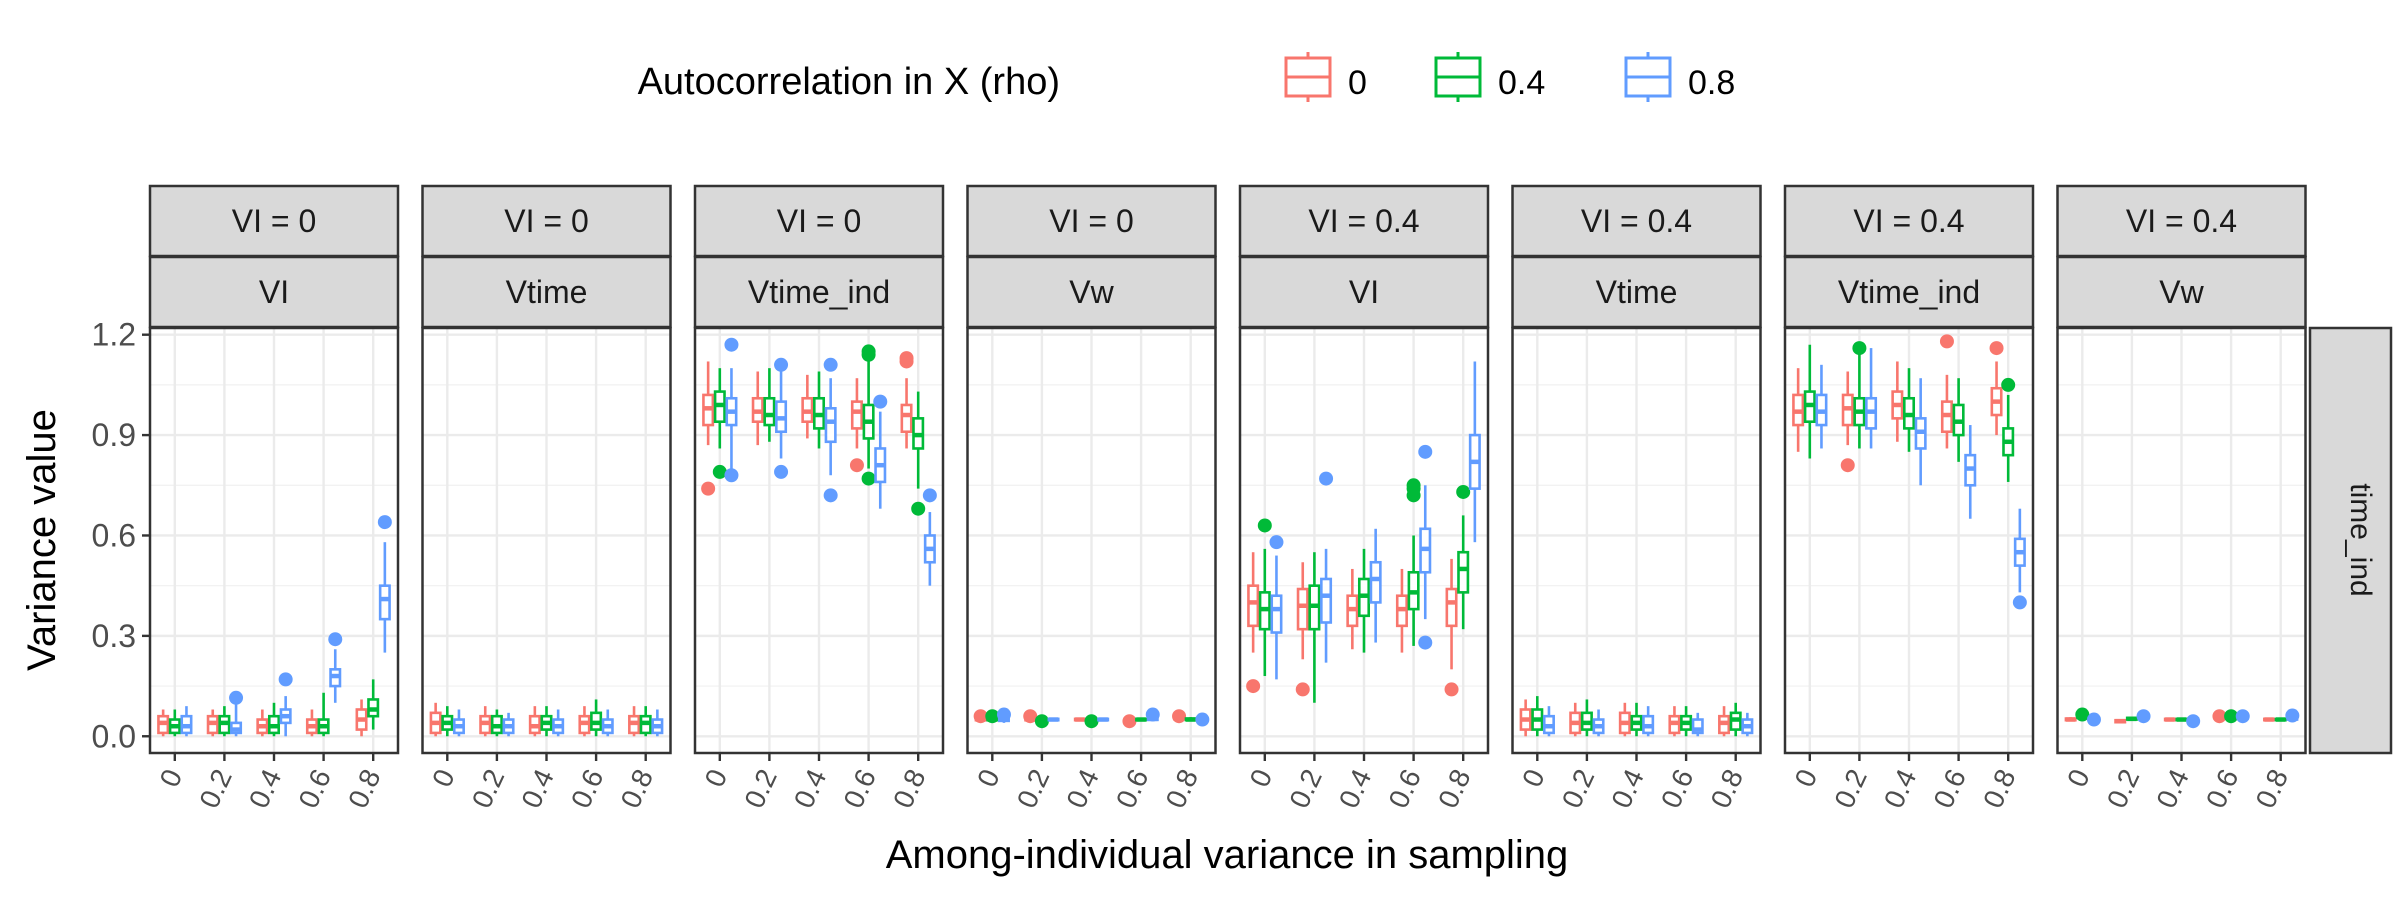 This screenshot has height=900, width=2400. Describe the element at coordinates (114, 335) in the screenshot. I see `y-tick-label: 1.2` at that location.